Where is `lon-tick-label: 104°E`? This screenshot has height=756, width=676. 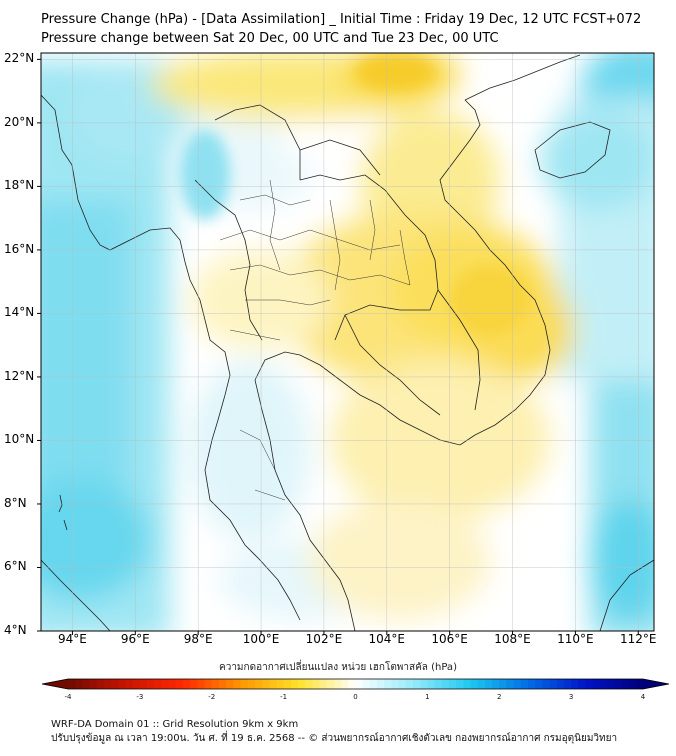
lon-tick-label: 104°E is located at coordinates (387, 639).